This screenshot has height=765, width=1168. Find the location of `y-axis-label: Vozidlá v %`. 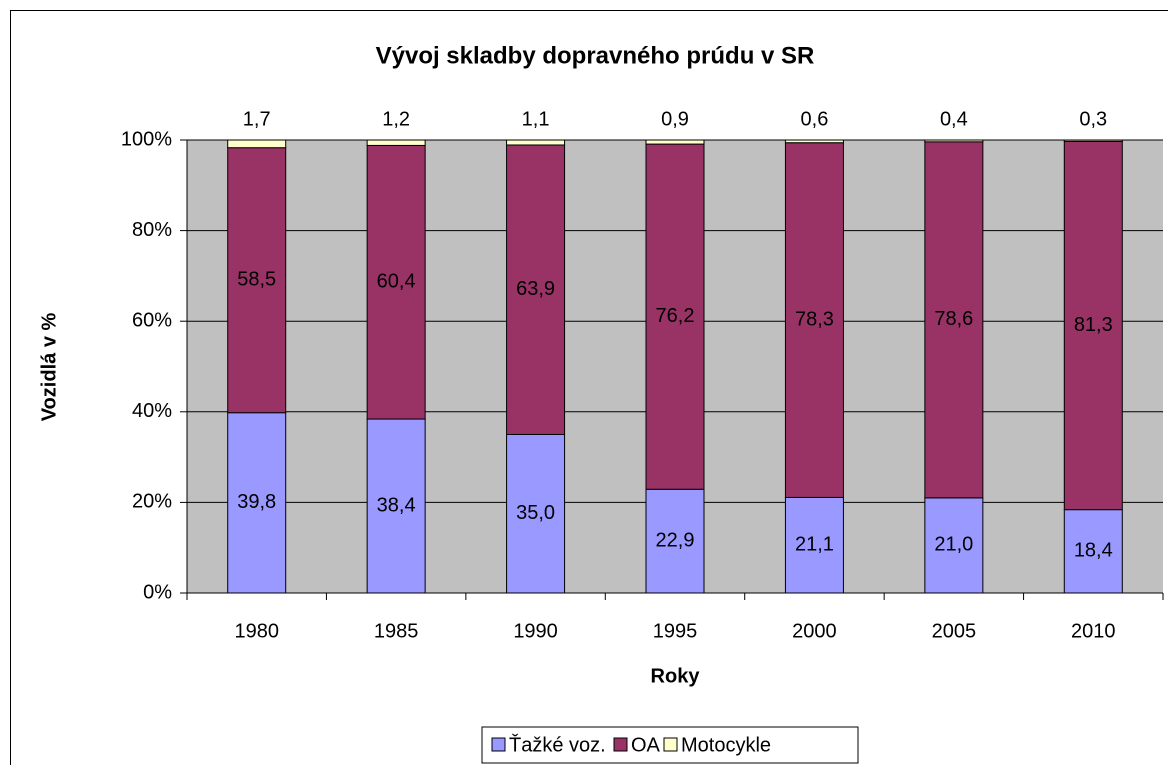

y-axis-label: Vozidlá v % is located at coordinates (49, 367).